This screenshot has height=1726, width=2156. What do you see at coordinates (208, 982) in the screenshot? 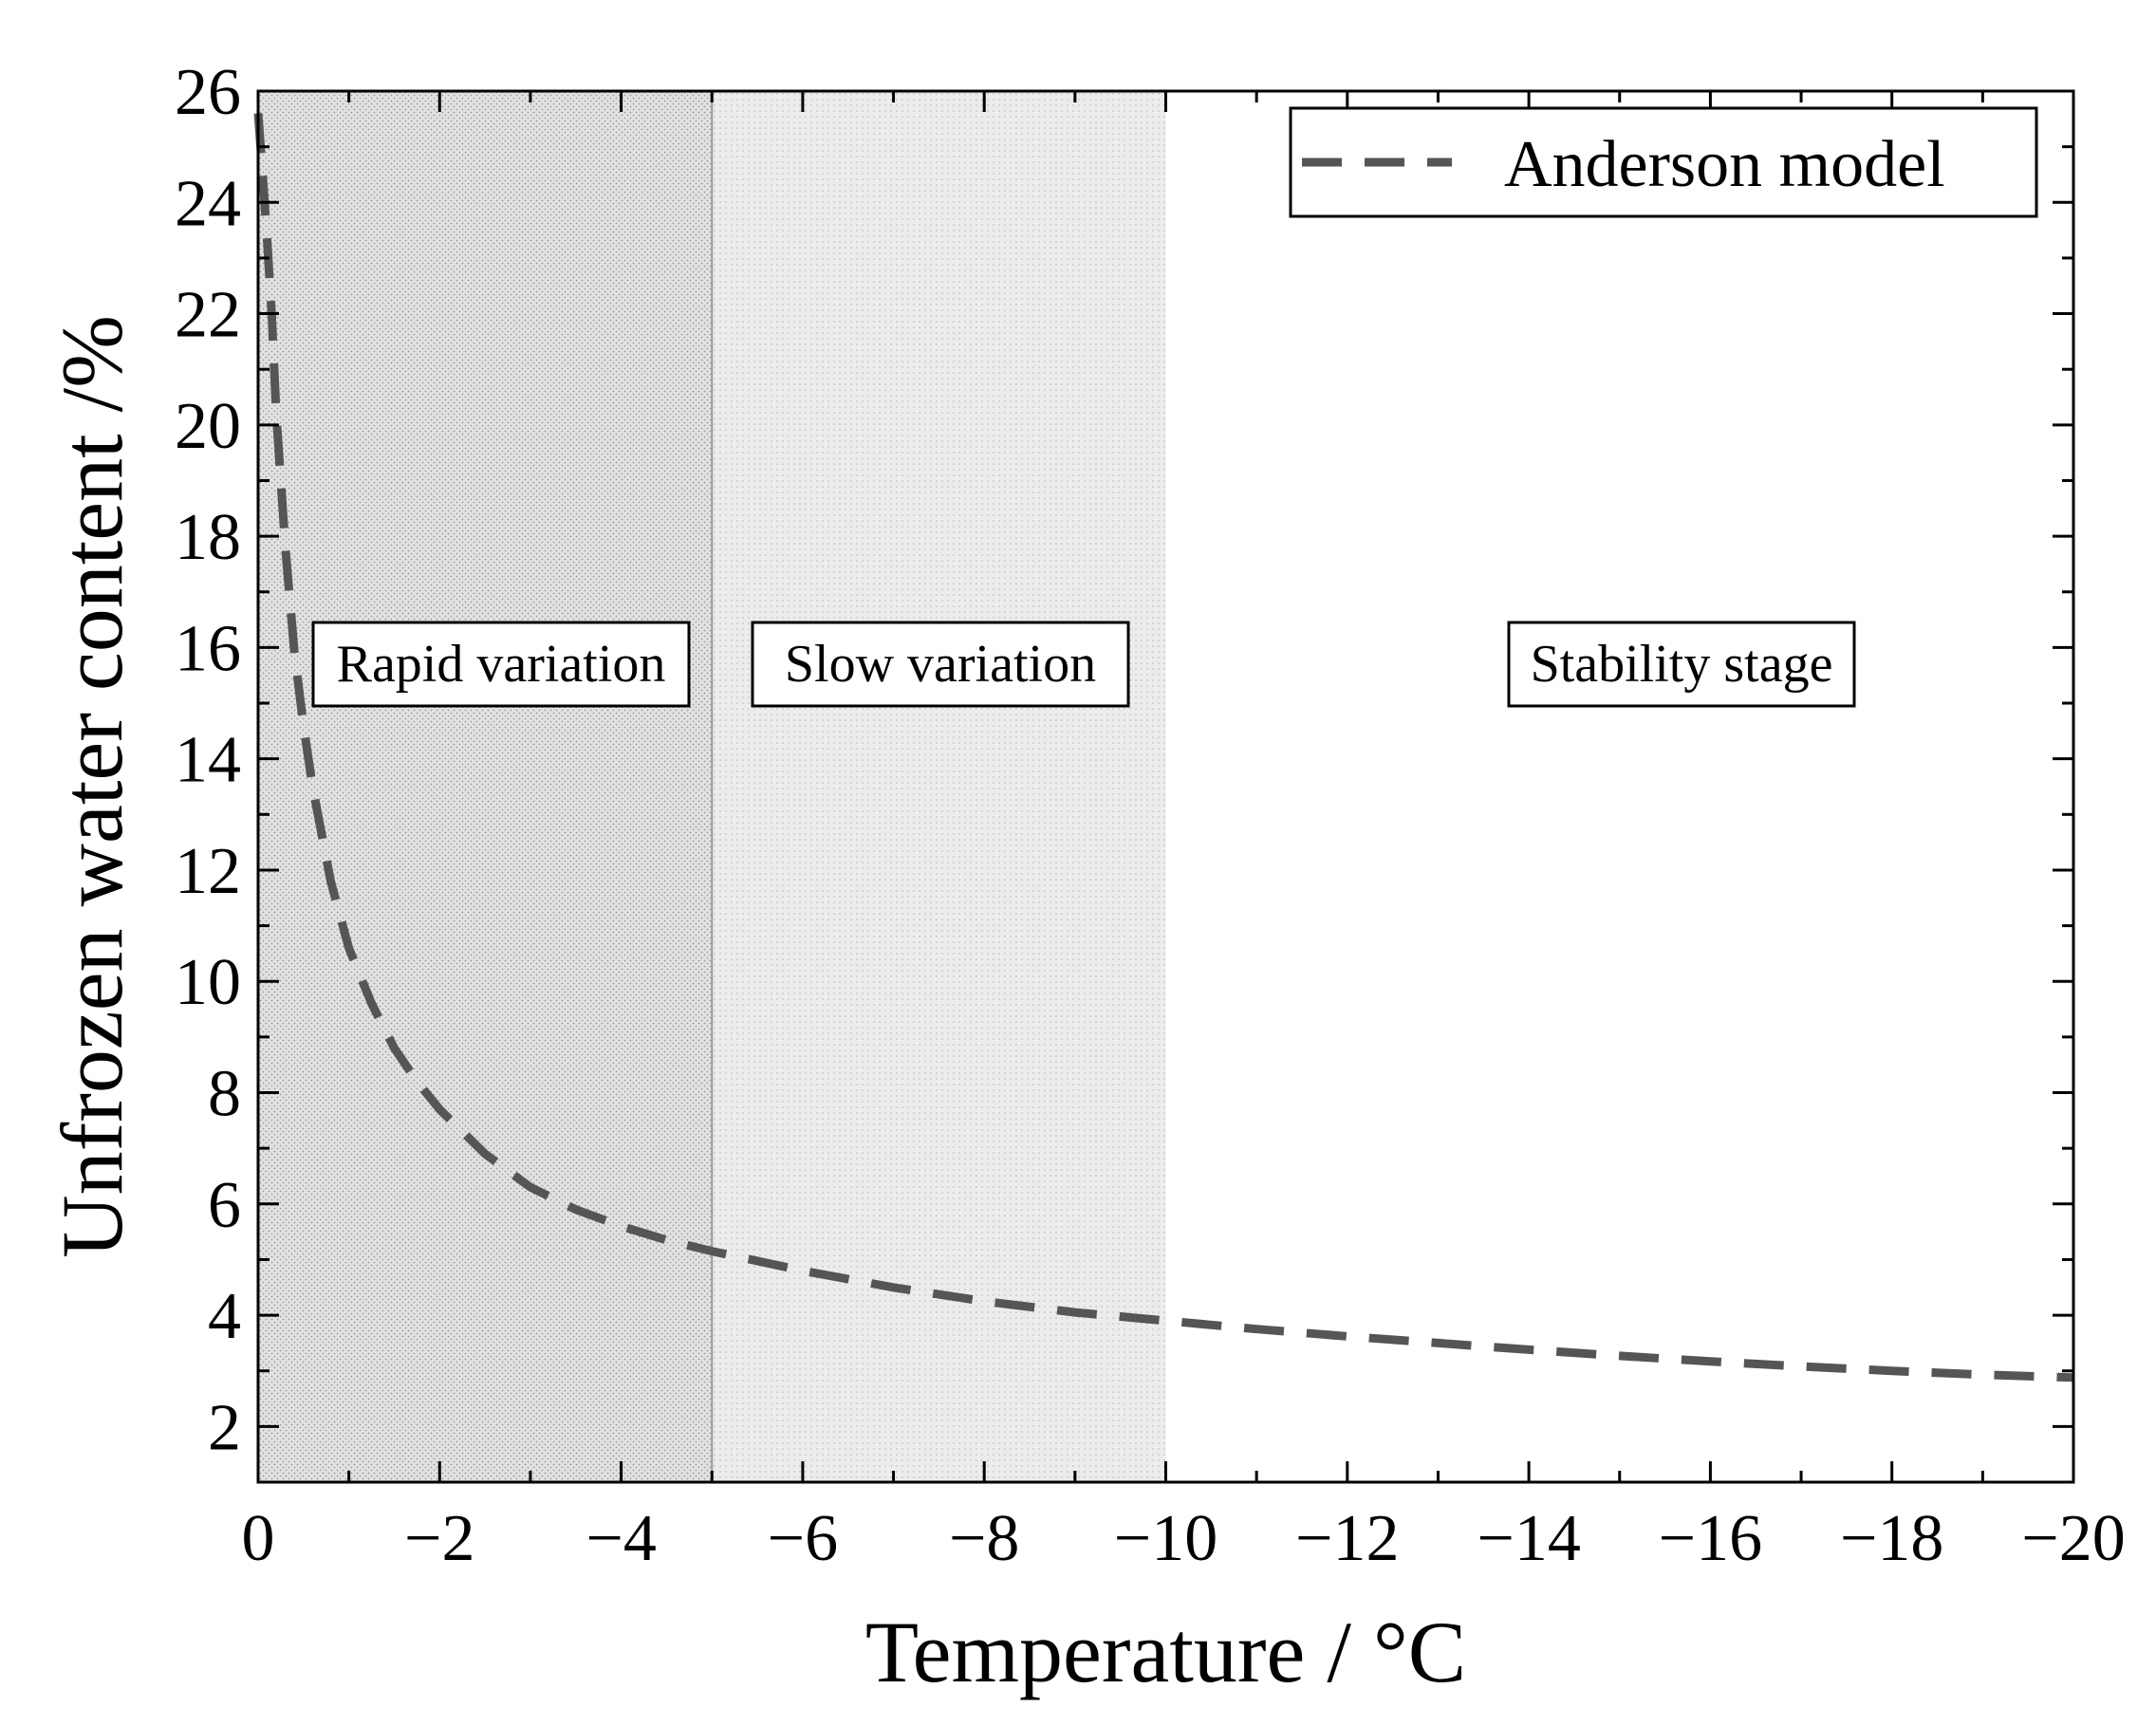
I see `y-tick-label: 10` at bounding box center [208, 982].